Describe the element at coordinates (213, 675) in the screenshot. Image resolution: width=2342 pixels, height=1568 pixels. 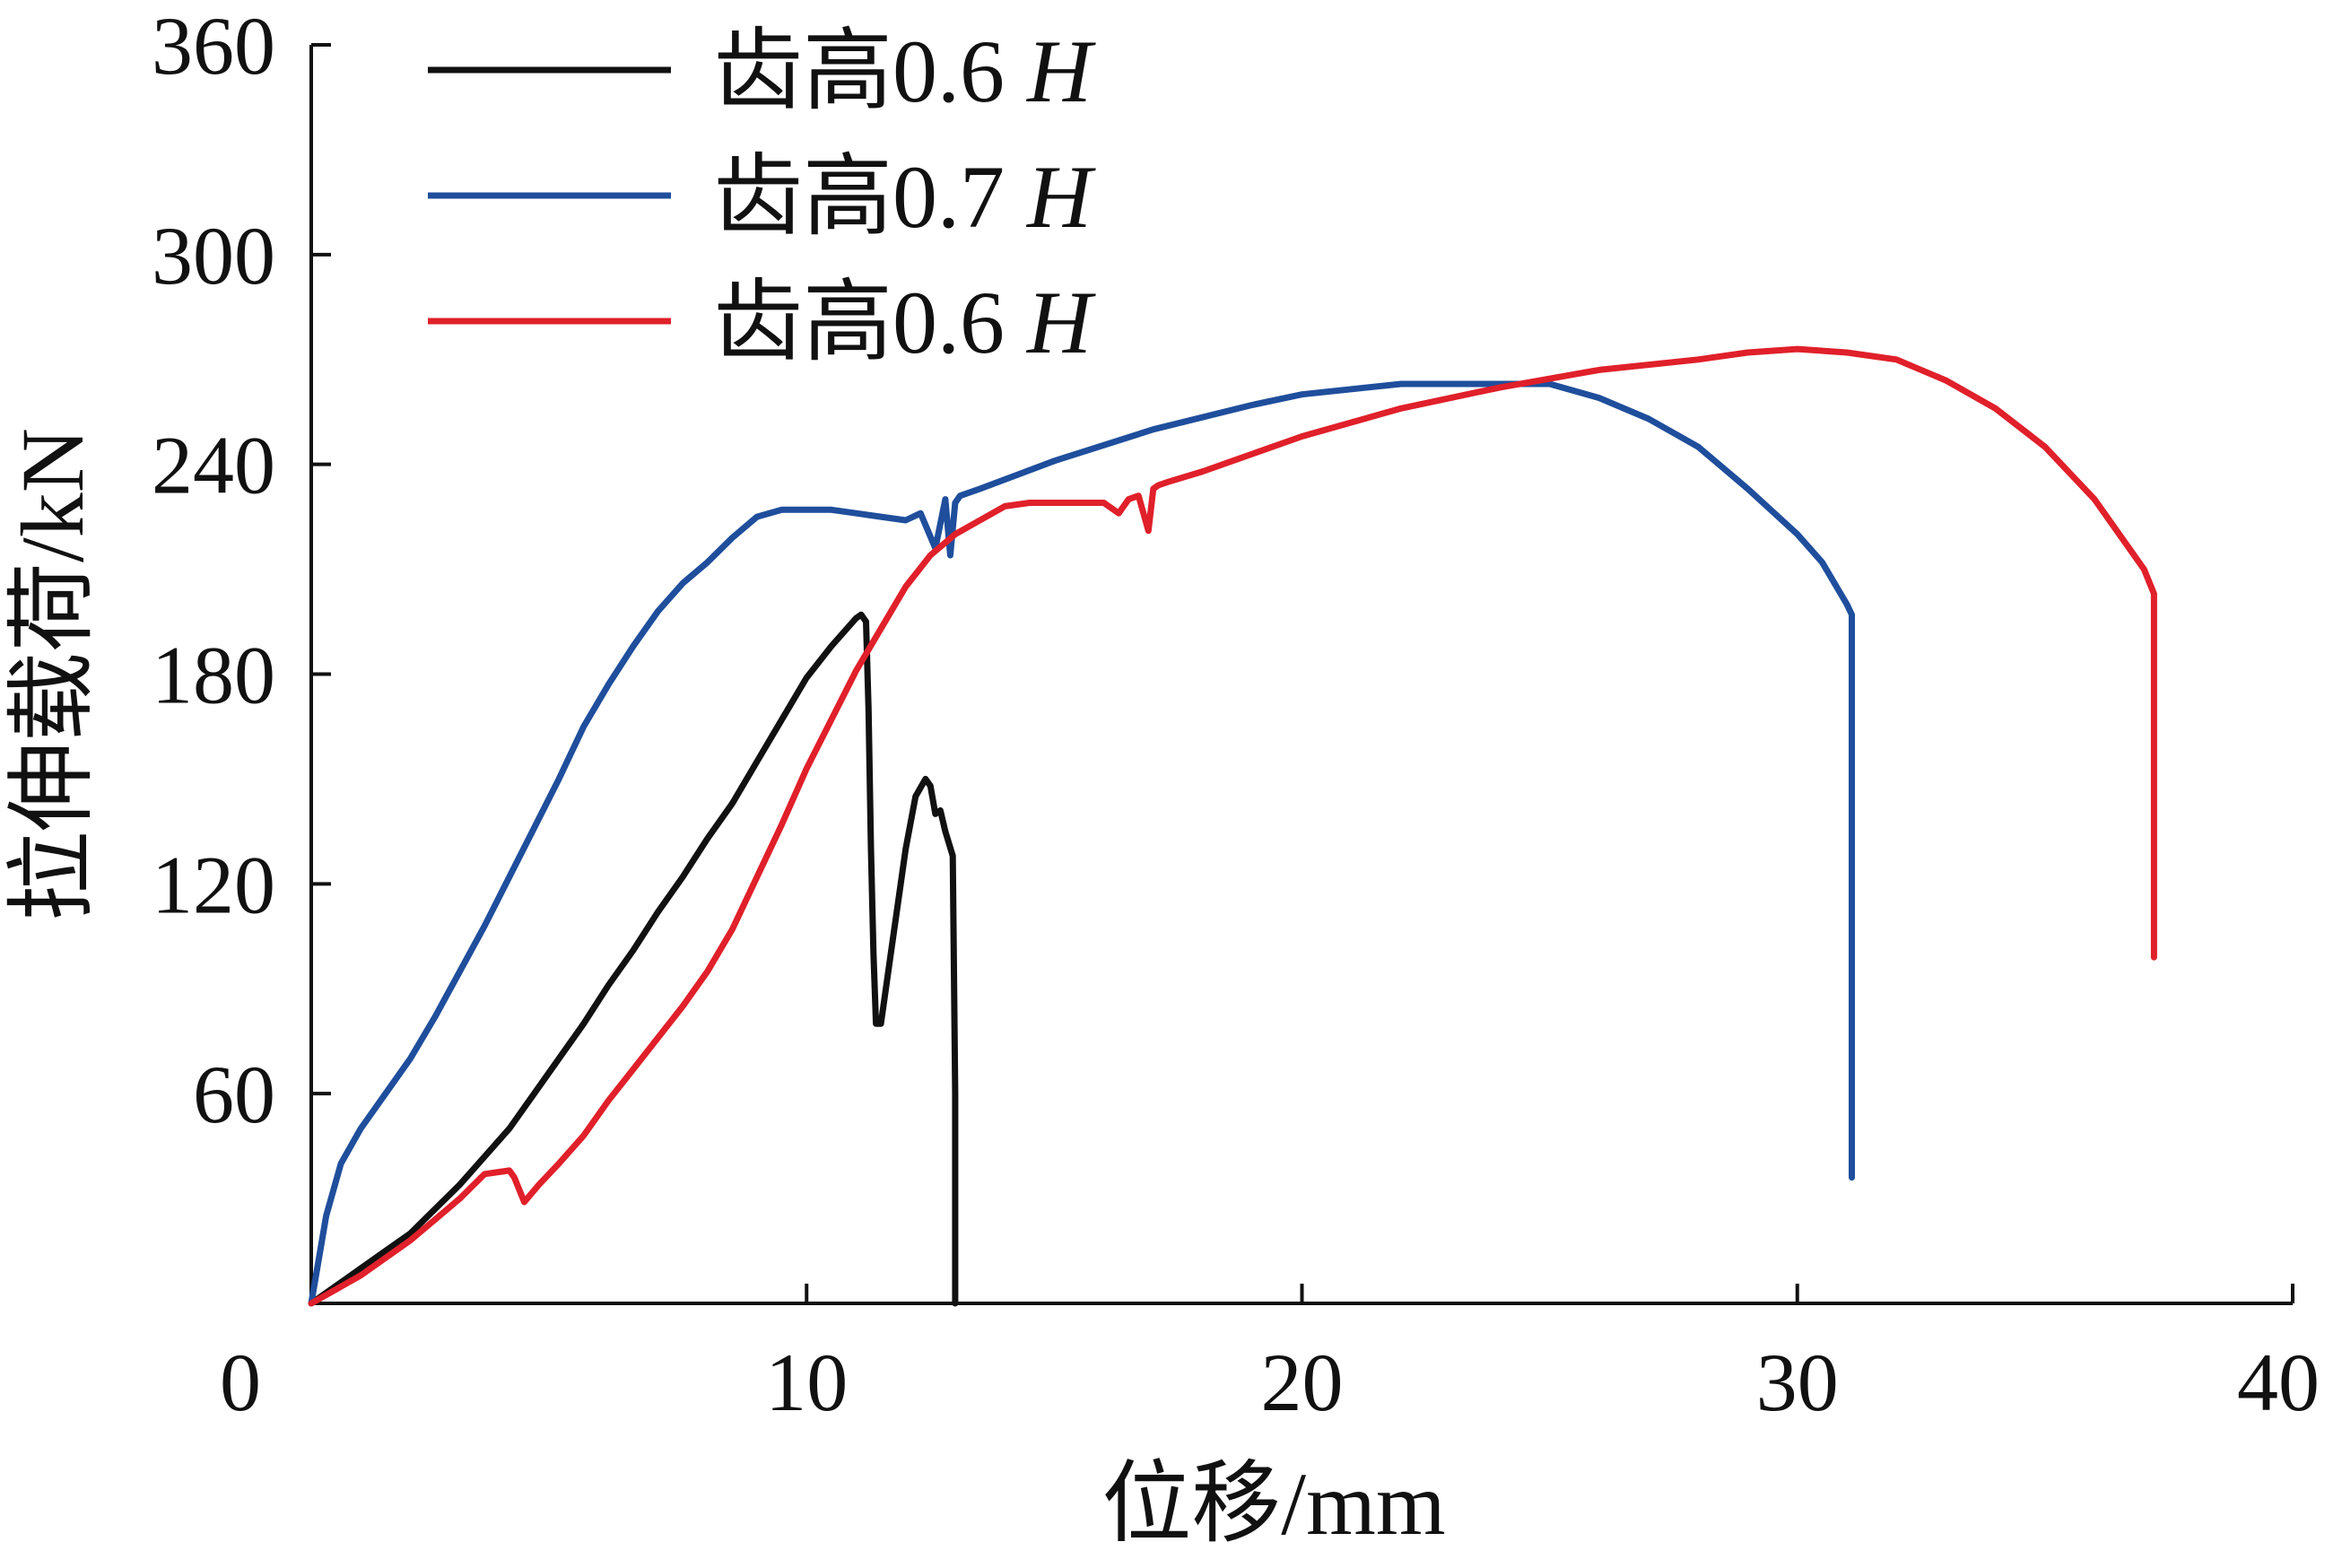
I see `y-tick-label: 180` at that location.